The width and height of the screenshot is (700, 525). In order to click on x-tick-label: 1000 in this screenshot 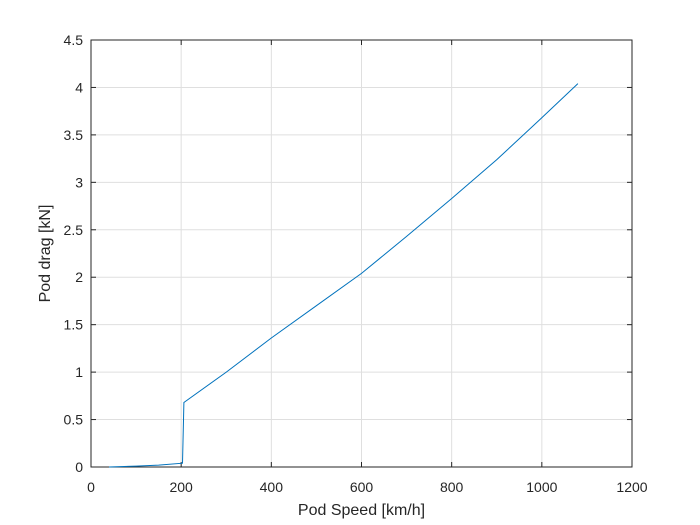, I will do `click(541, 487)`.